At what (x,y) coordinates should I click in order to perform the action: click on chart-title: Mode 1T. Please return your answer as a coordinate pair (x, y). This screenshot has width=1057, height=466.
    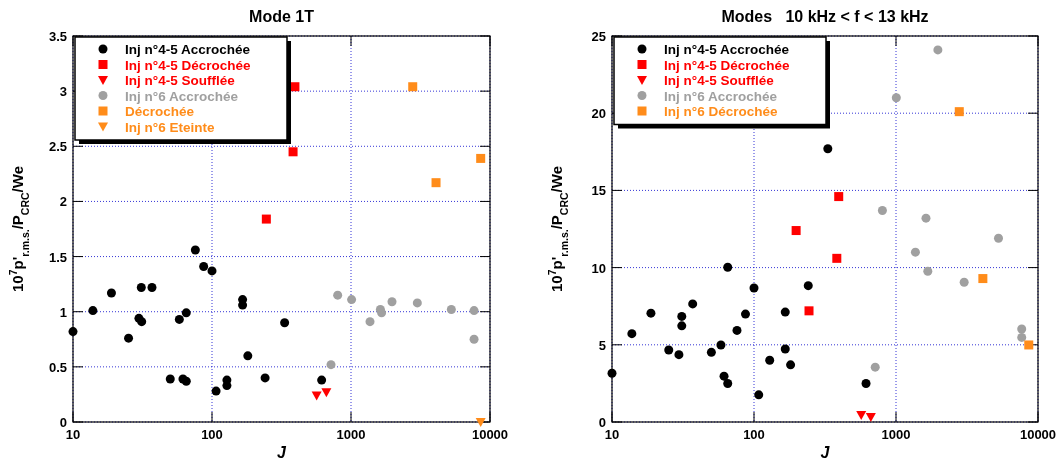
    Looking at the image, I should click on (282, 16).